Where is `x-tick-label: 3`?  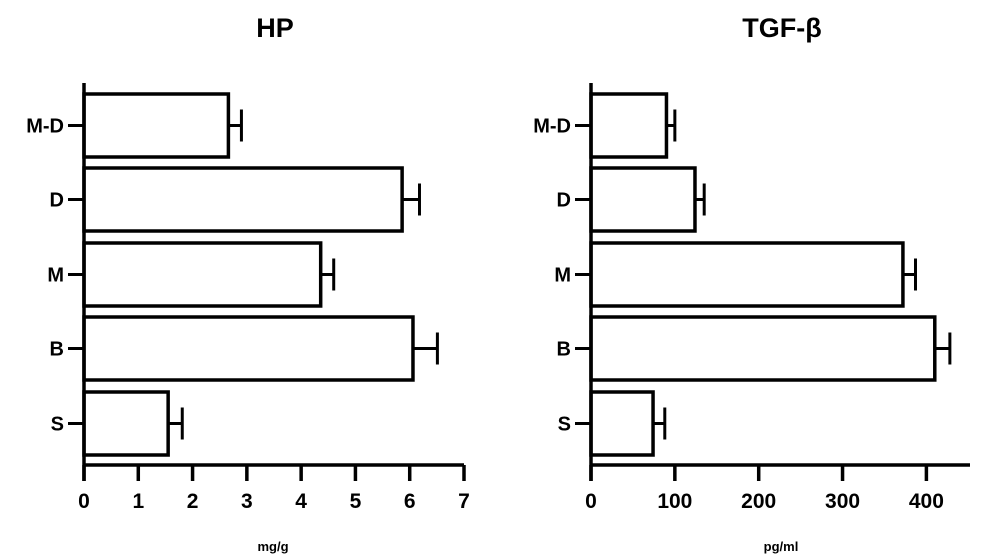
x-tick-label: 3 is located at coordinates (247, 501).